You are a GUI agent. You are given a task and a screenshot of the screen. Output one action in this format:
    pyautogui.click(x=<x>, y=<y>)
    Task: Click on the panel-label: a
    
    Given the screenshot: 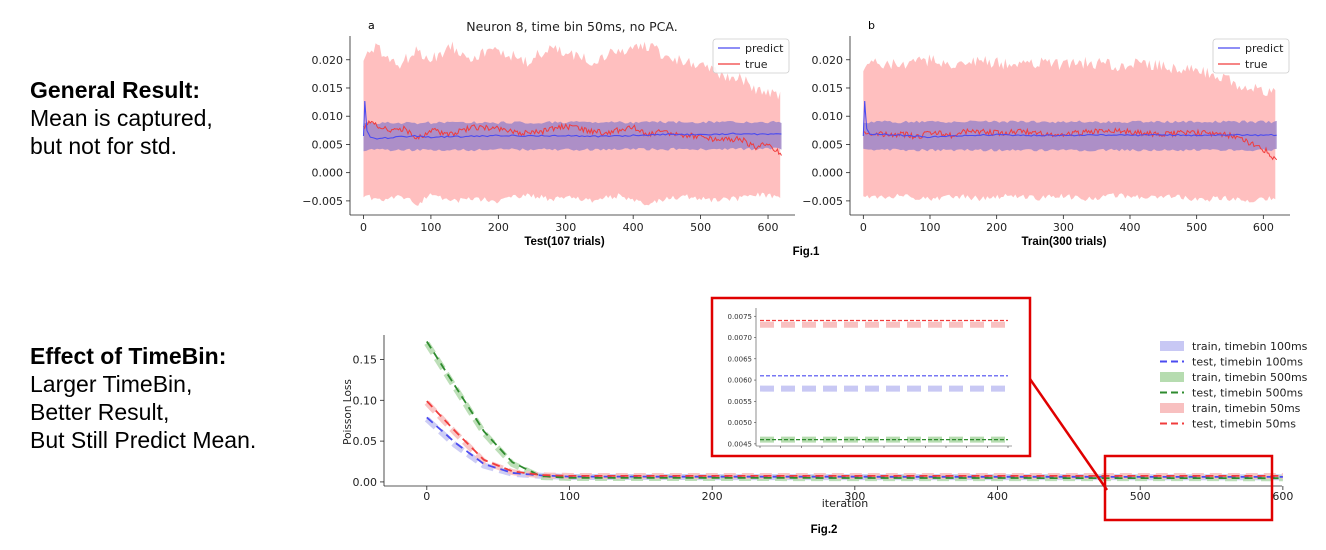 What is the action you would take?
    pyautogui.click(x=371, y=25)
    